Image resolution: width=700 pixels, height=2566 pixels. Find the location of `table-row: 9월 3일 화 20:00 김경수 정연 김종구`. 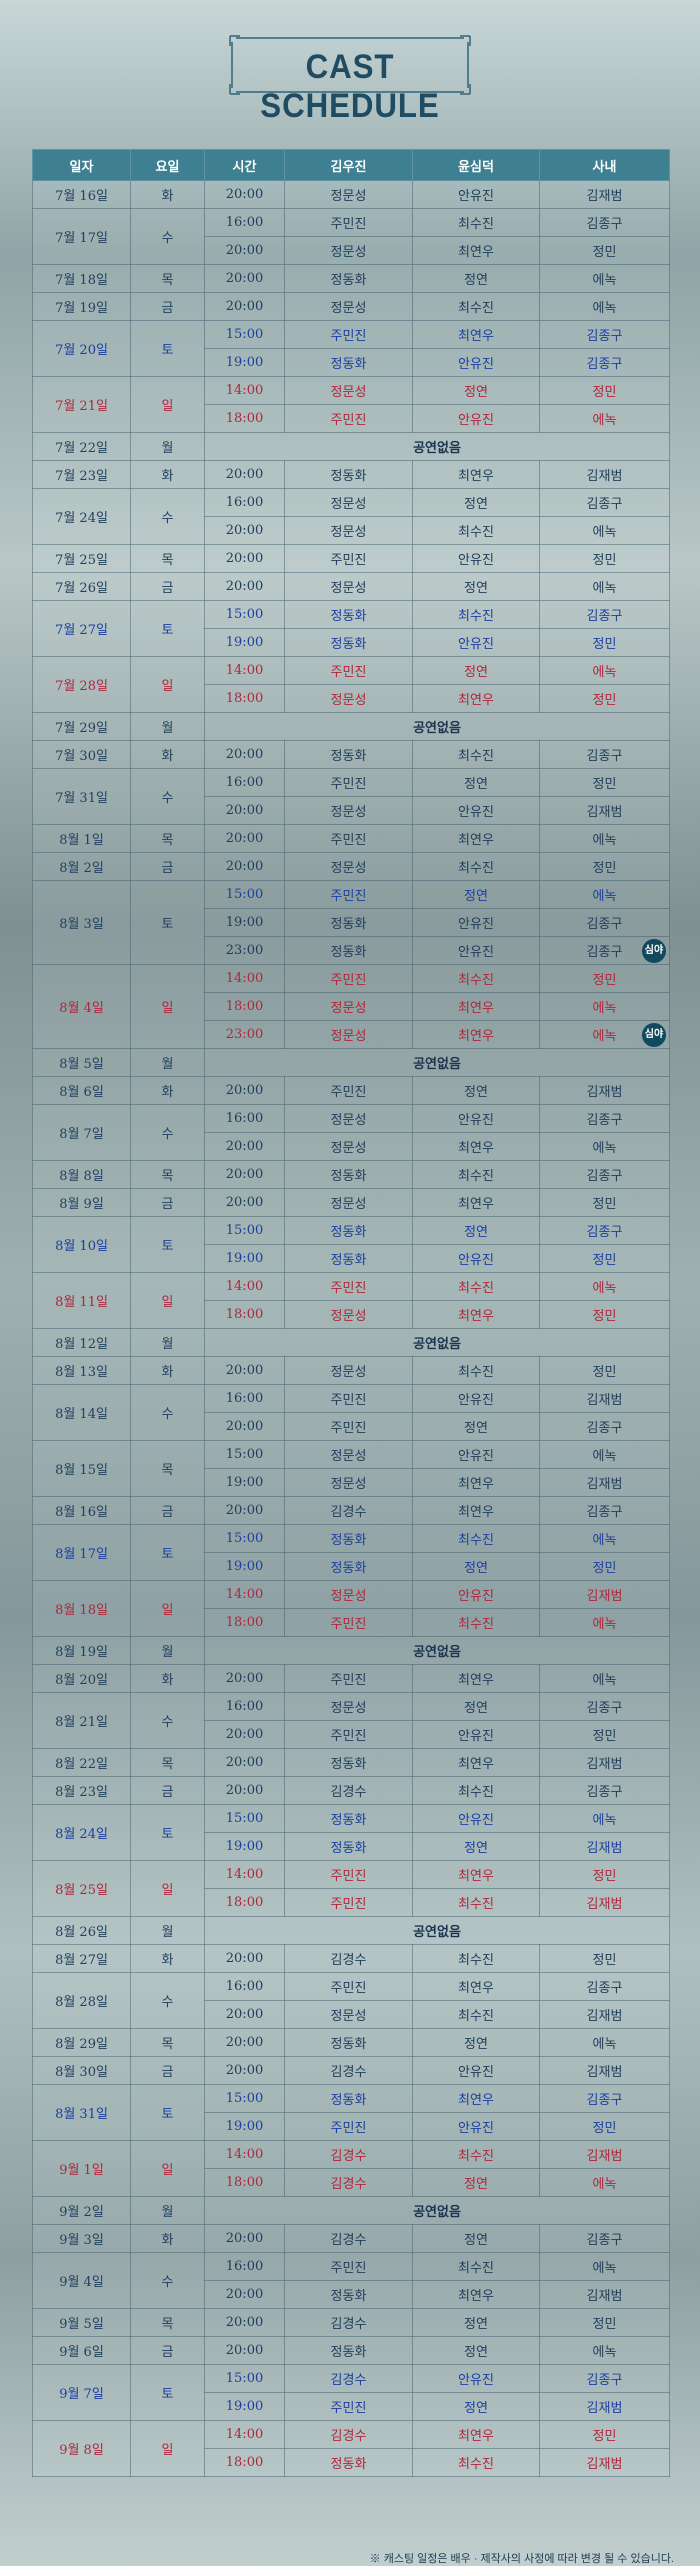

table-row: 9월 3일 화 20:00 김경수 정연 김종구 is located at coordinates (351, 2238).